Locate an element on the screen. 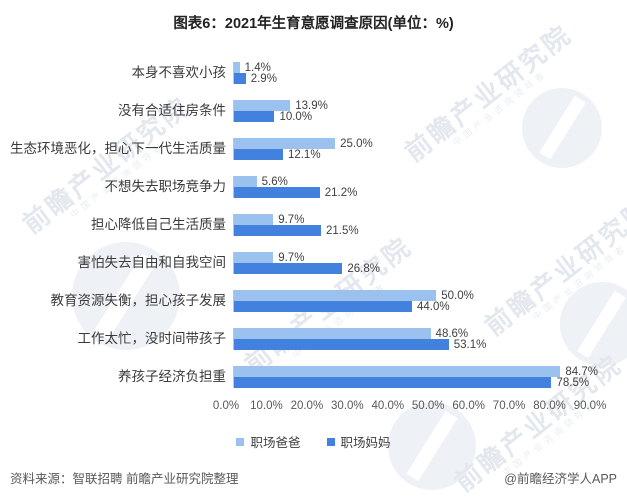 The width and height of the screenshot is (627, 497). bar-group: 生态环境恶化，担心下一代生活质量 25.0% 12.1% is located at coordinates (313, 149).